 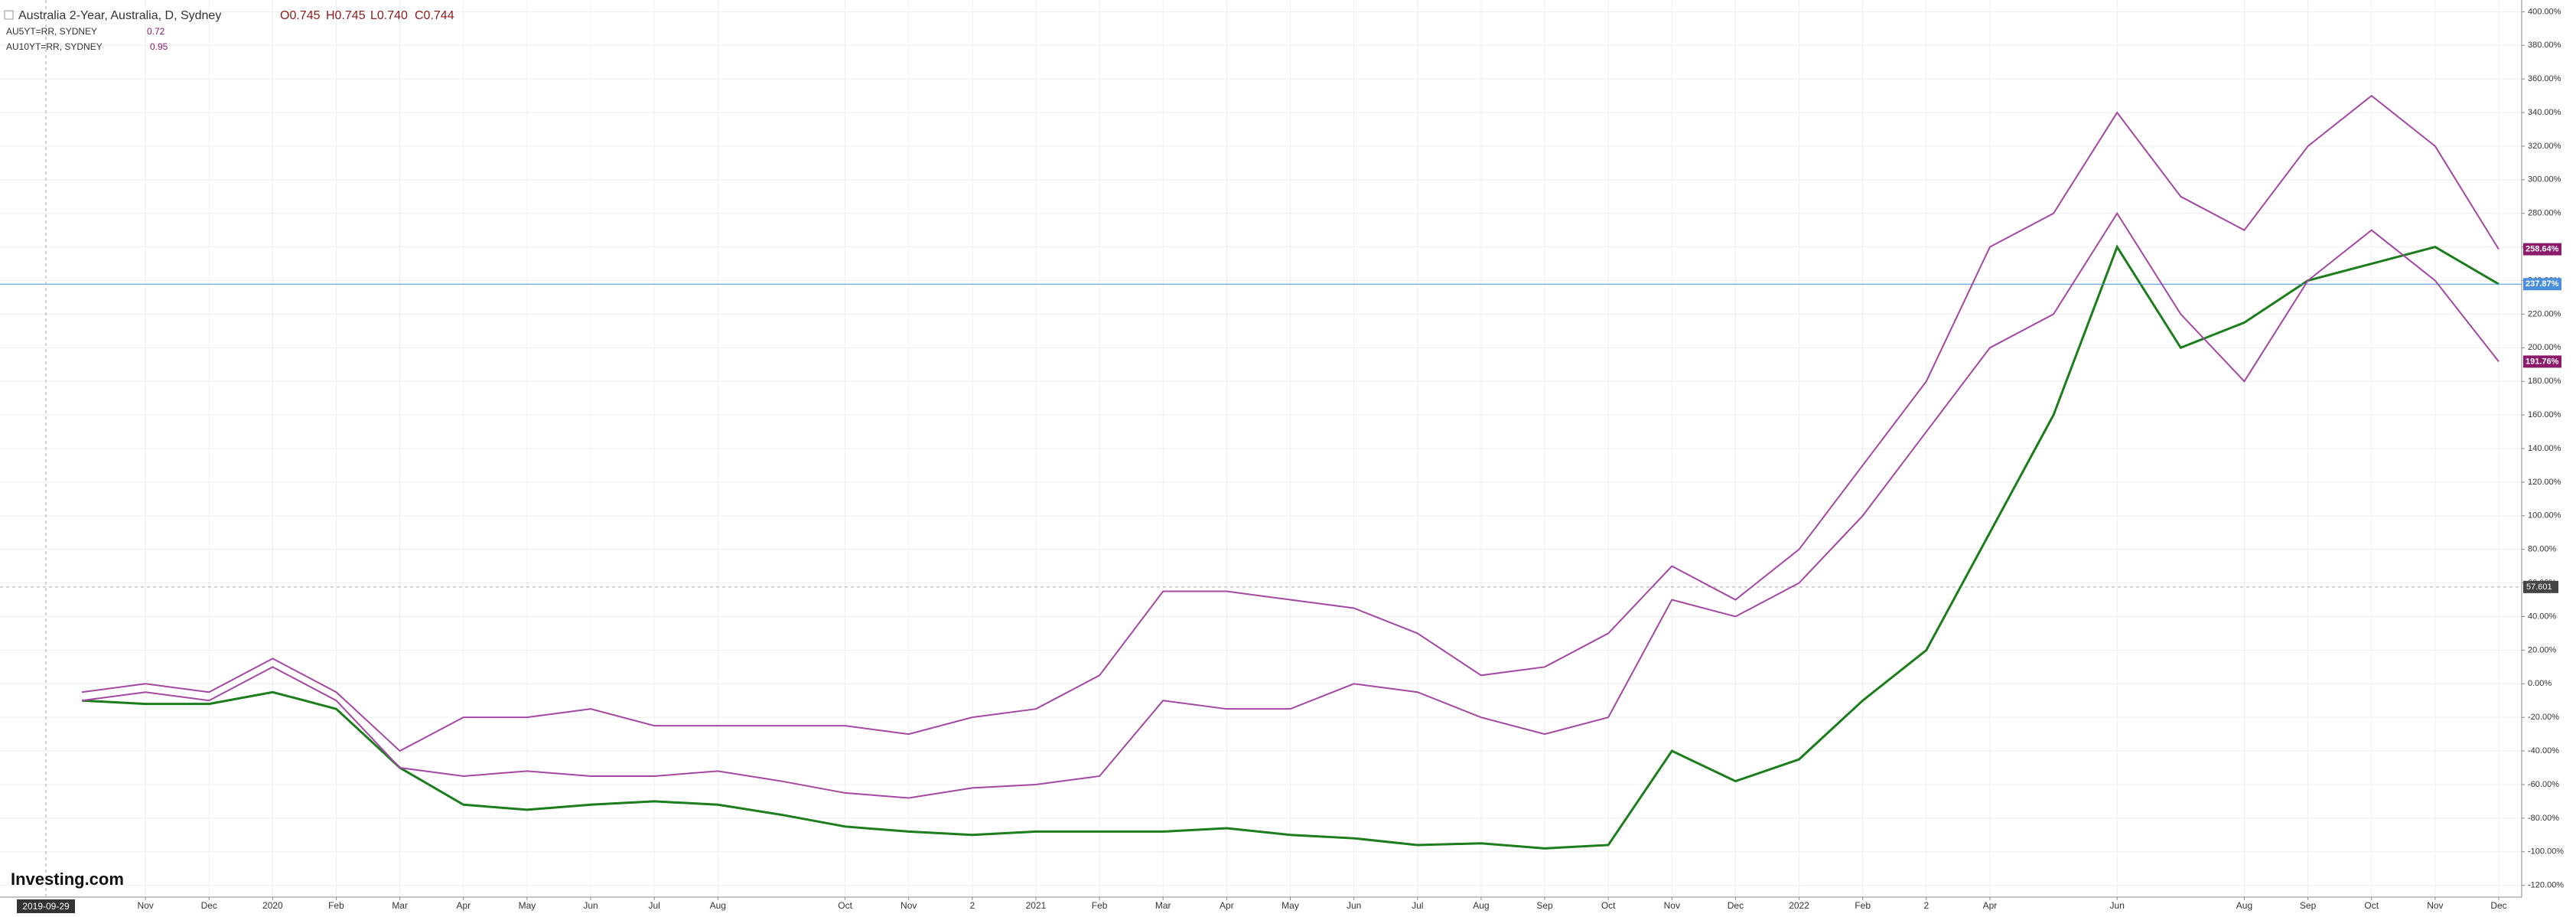 I want to click on date-highlight, so click(x=46, y=906).